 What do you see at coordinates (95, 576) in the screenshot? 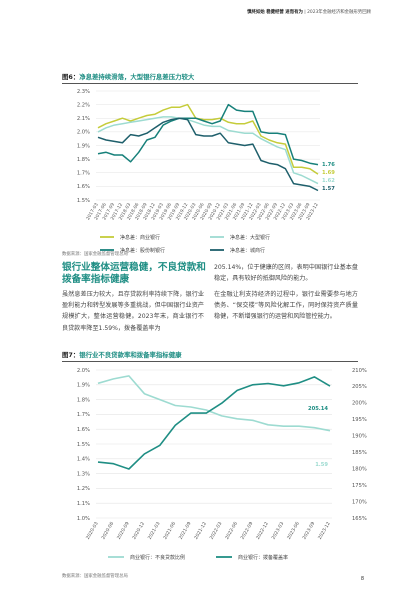
I see `figure7-source: 数据来源：国家金融监督管理总局` at bounding box center [95, 576].